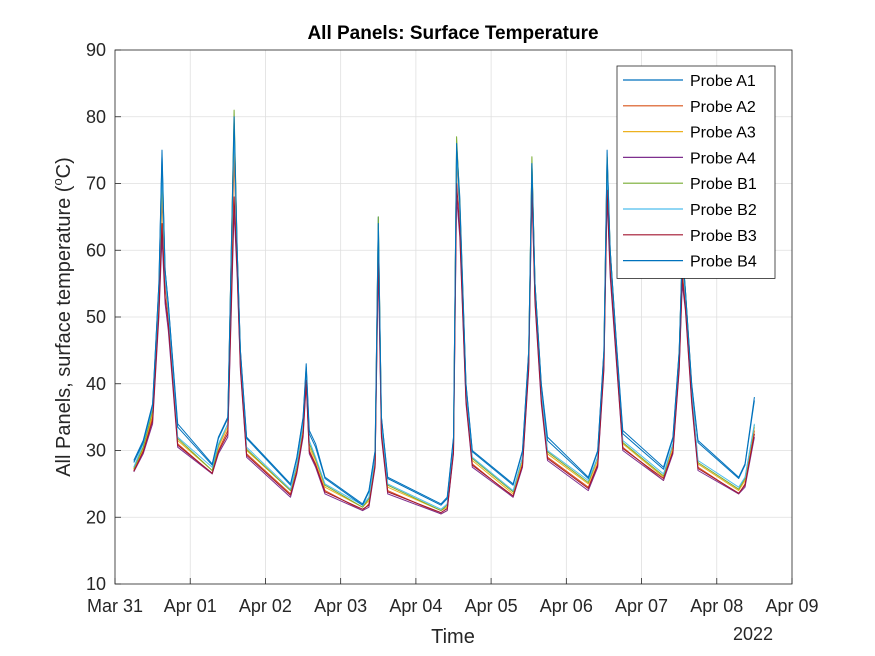  I want to click on y-tick-label: 90, so click(96, 50).